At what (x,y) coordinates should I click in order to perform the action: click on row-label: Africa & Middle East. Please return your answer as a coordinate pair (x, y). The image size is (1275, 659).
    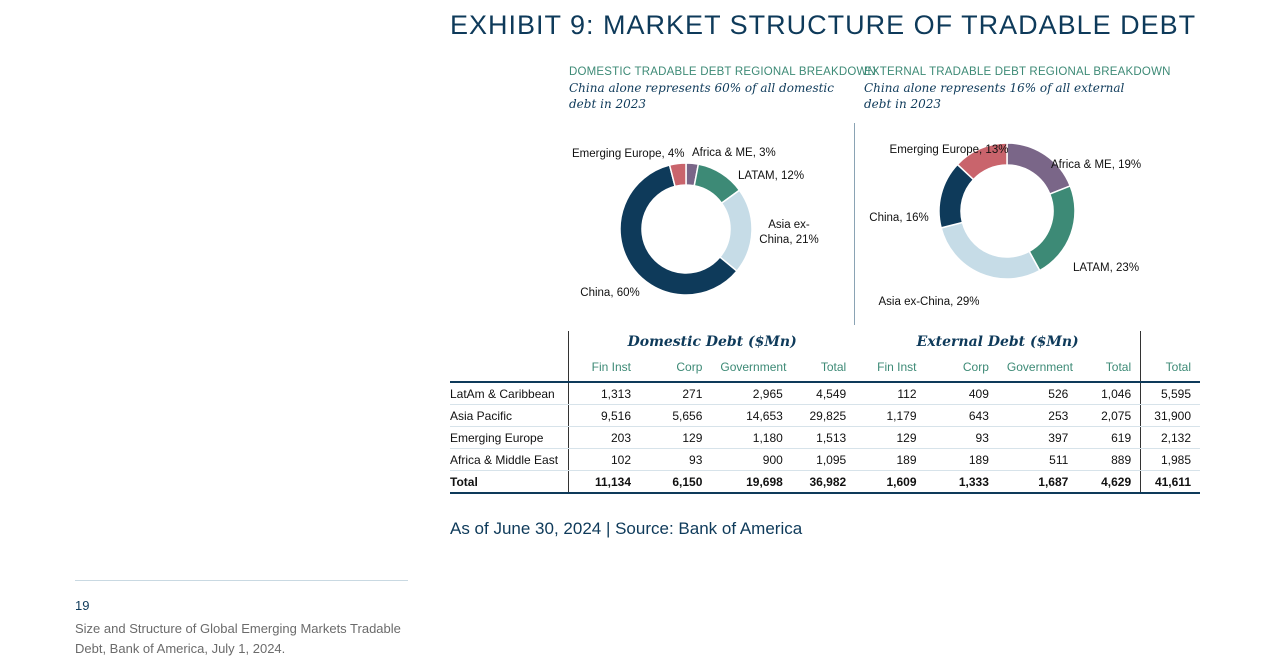
    Looking at the image, I should click on (509, 459).